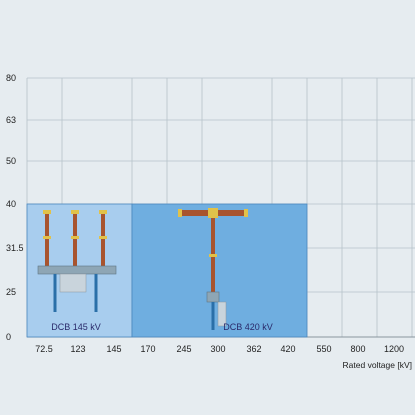 This screenshot has width=415, height=415. I want to click on x-tick-label: 170, so click(147, 349).